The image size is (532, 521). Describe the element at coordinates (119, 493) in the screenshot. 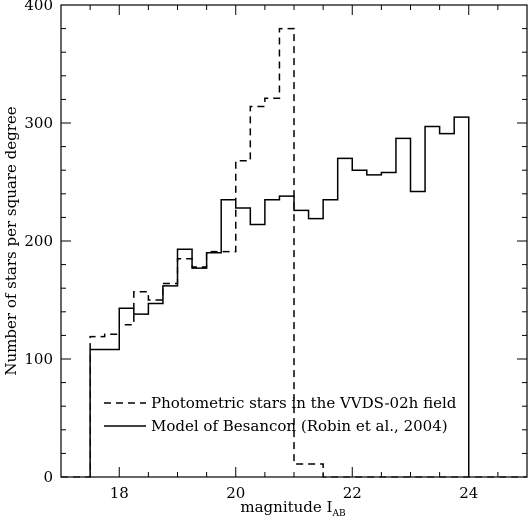

I see `x-tick-label: 18` at that location.